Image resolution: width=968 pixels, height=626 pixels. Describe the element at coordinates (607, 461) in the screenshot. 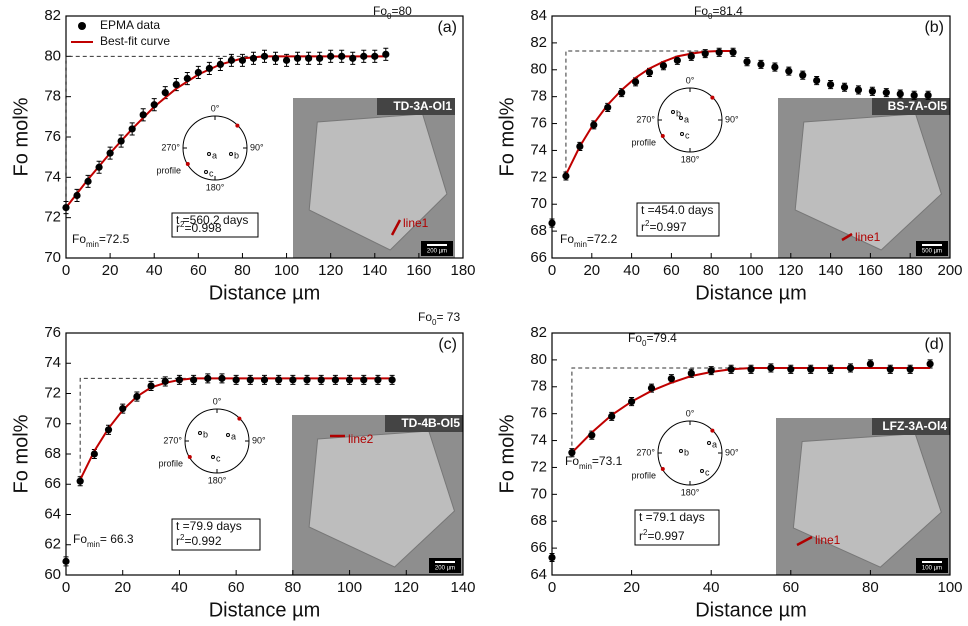

I see `fo-value: =73.1` at that location.